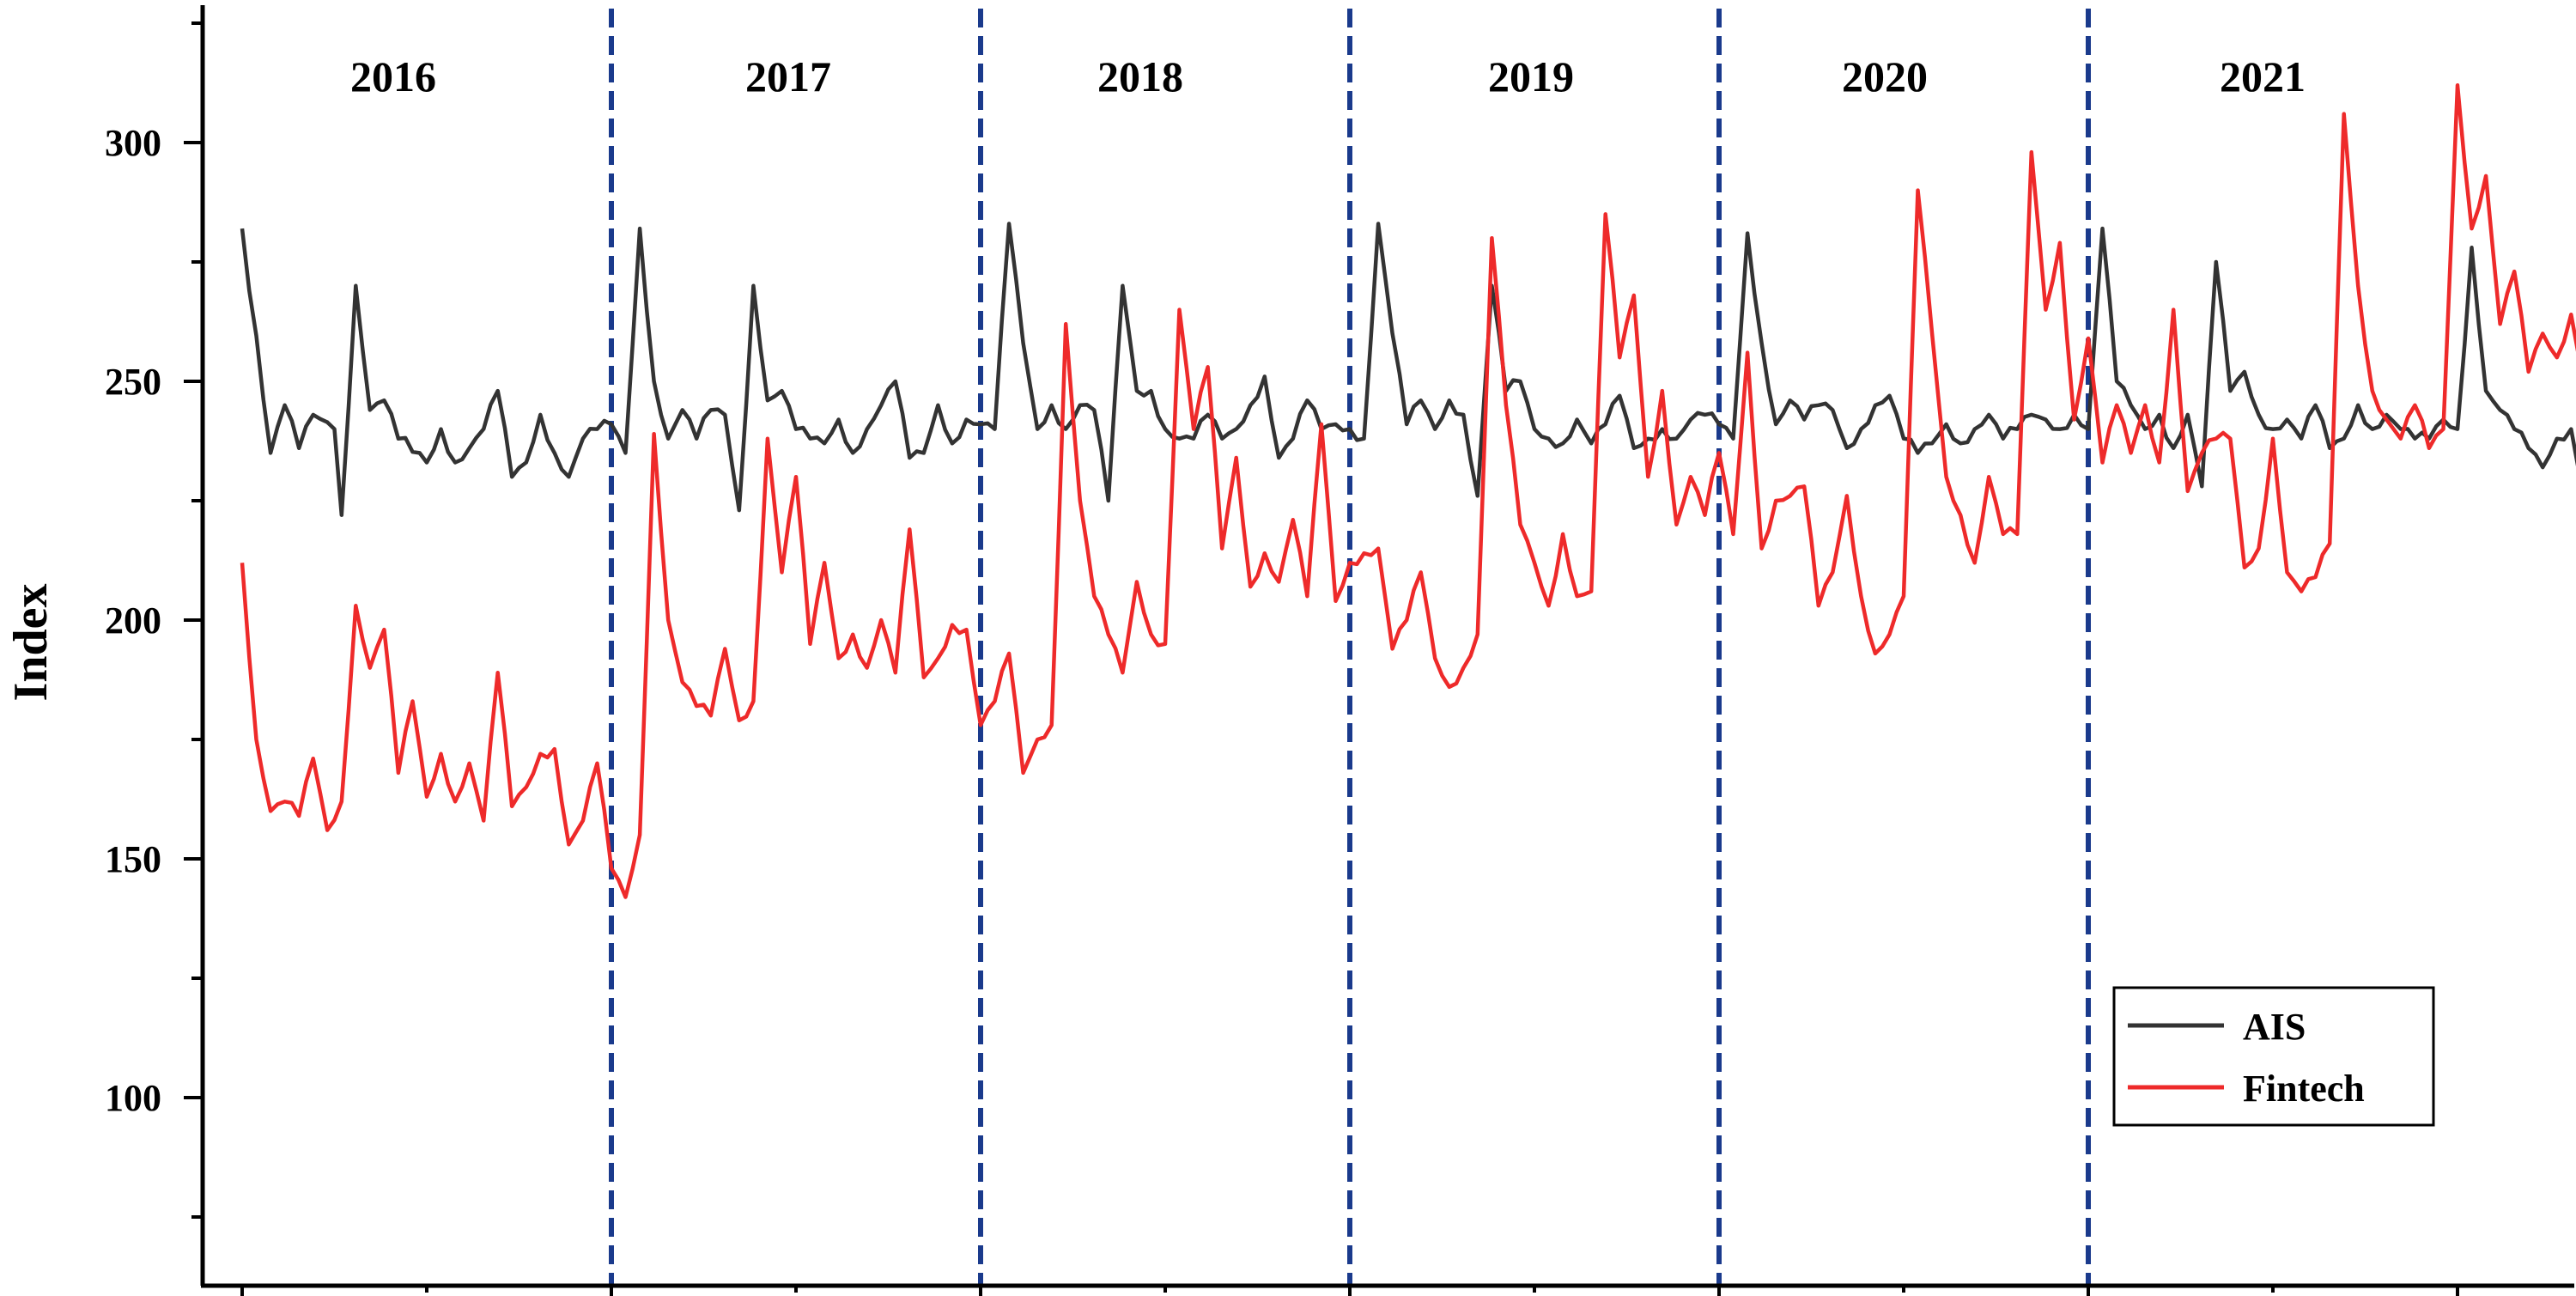  Describe the element at coordinates (1531, 76) in the screenshot. I see `year-label: 2019` at that location.